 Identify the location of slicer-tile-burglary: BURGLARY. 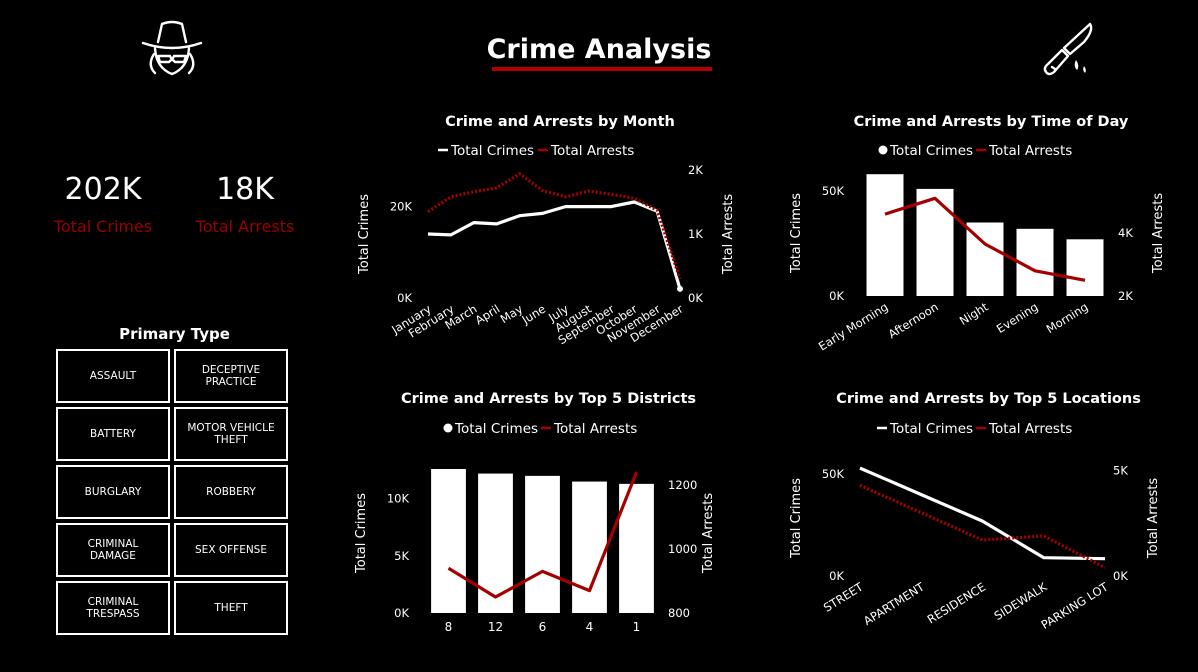
(113, 492).